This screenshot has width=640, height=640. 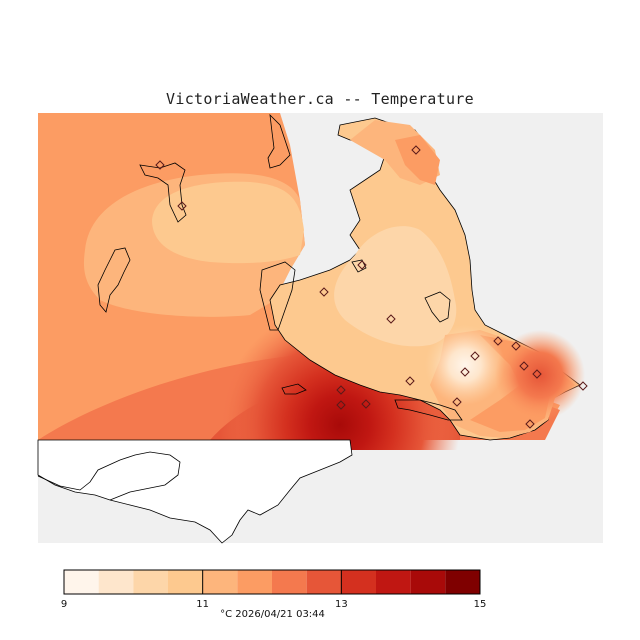 I want to click on island-center, so click(x=277, y=296).